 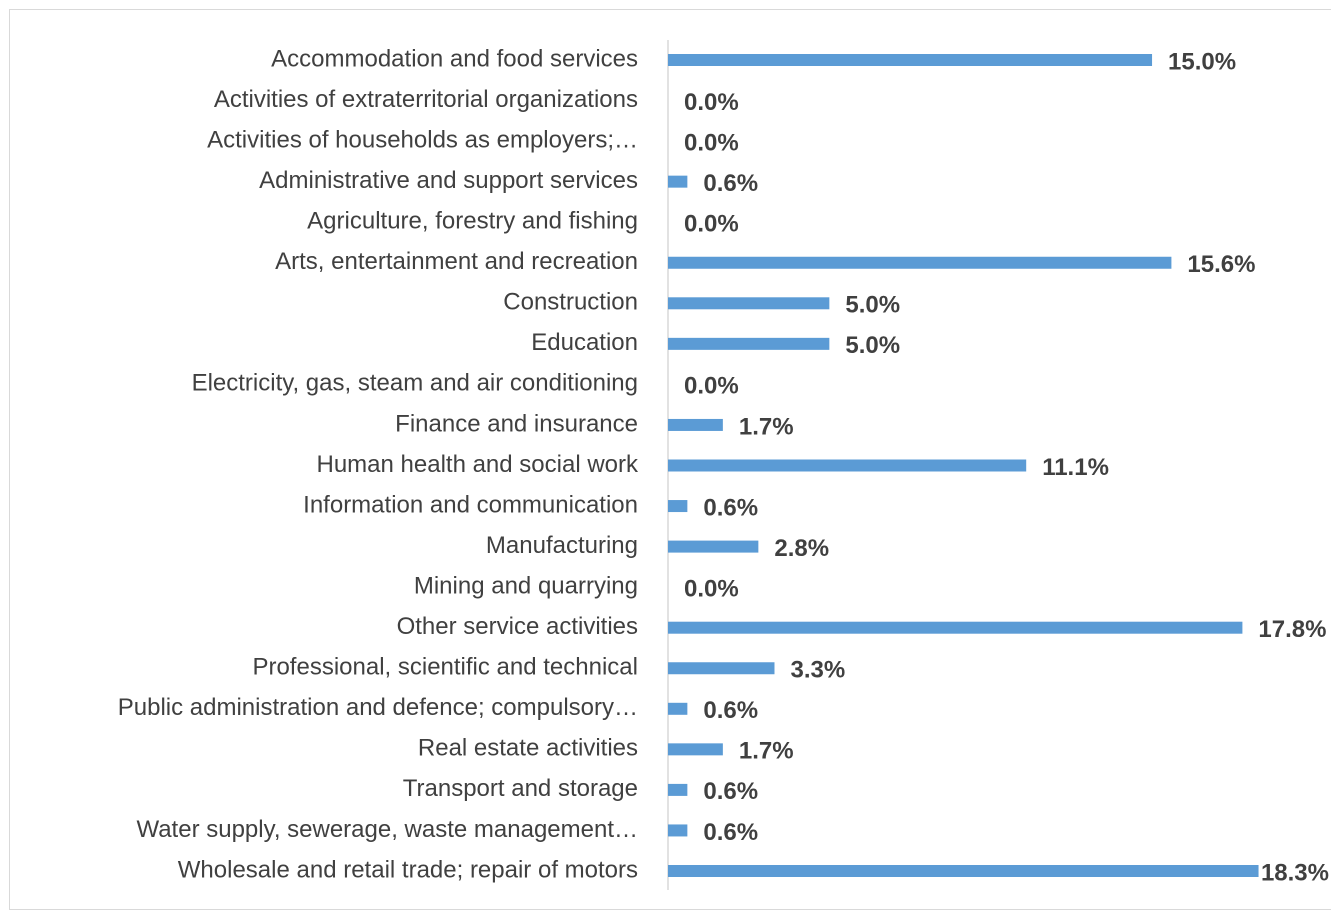 I want to click on category-label: Education, so click(x=584, y=342).